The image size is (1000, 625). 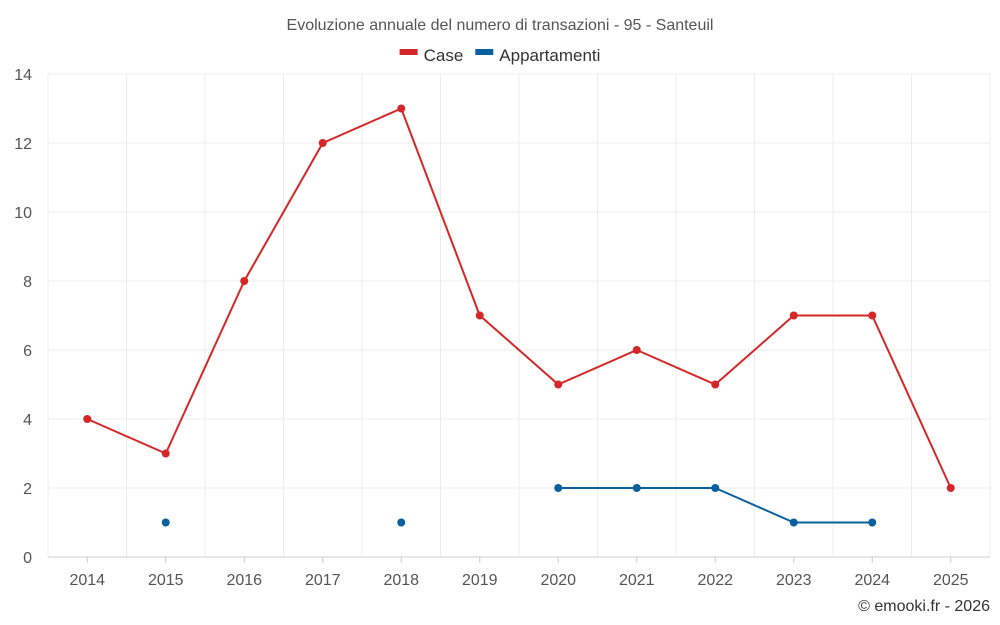 I want to click on legend: Case Appartamenti, so click(x=499, y=55).